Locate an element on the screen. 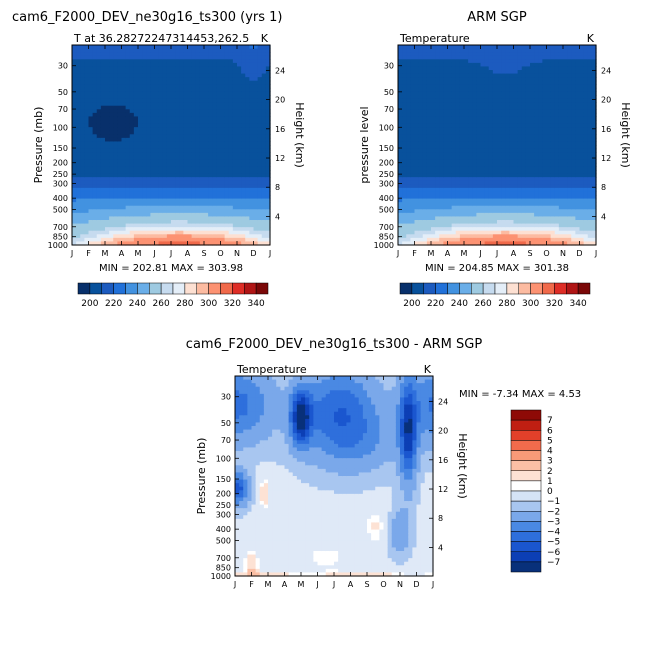 The width and height of the screenshot is (670, 670). colorbar-label: 280 is located at coordinates (184, 304).